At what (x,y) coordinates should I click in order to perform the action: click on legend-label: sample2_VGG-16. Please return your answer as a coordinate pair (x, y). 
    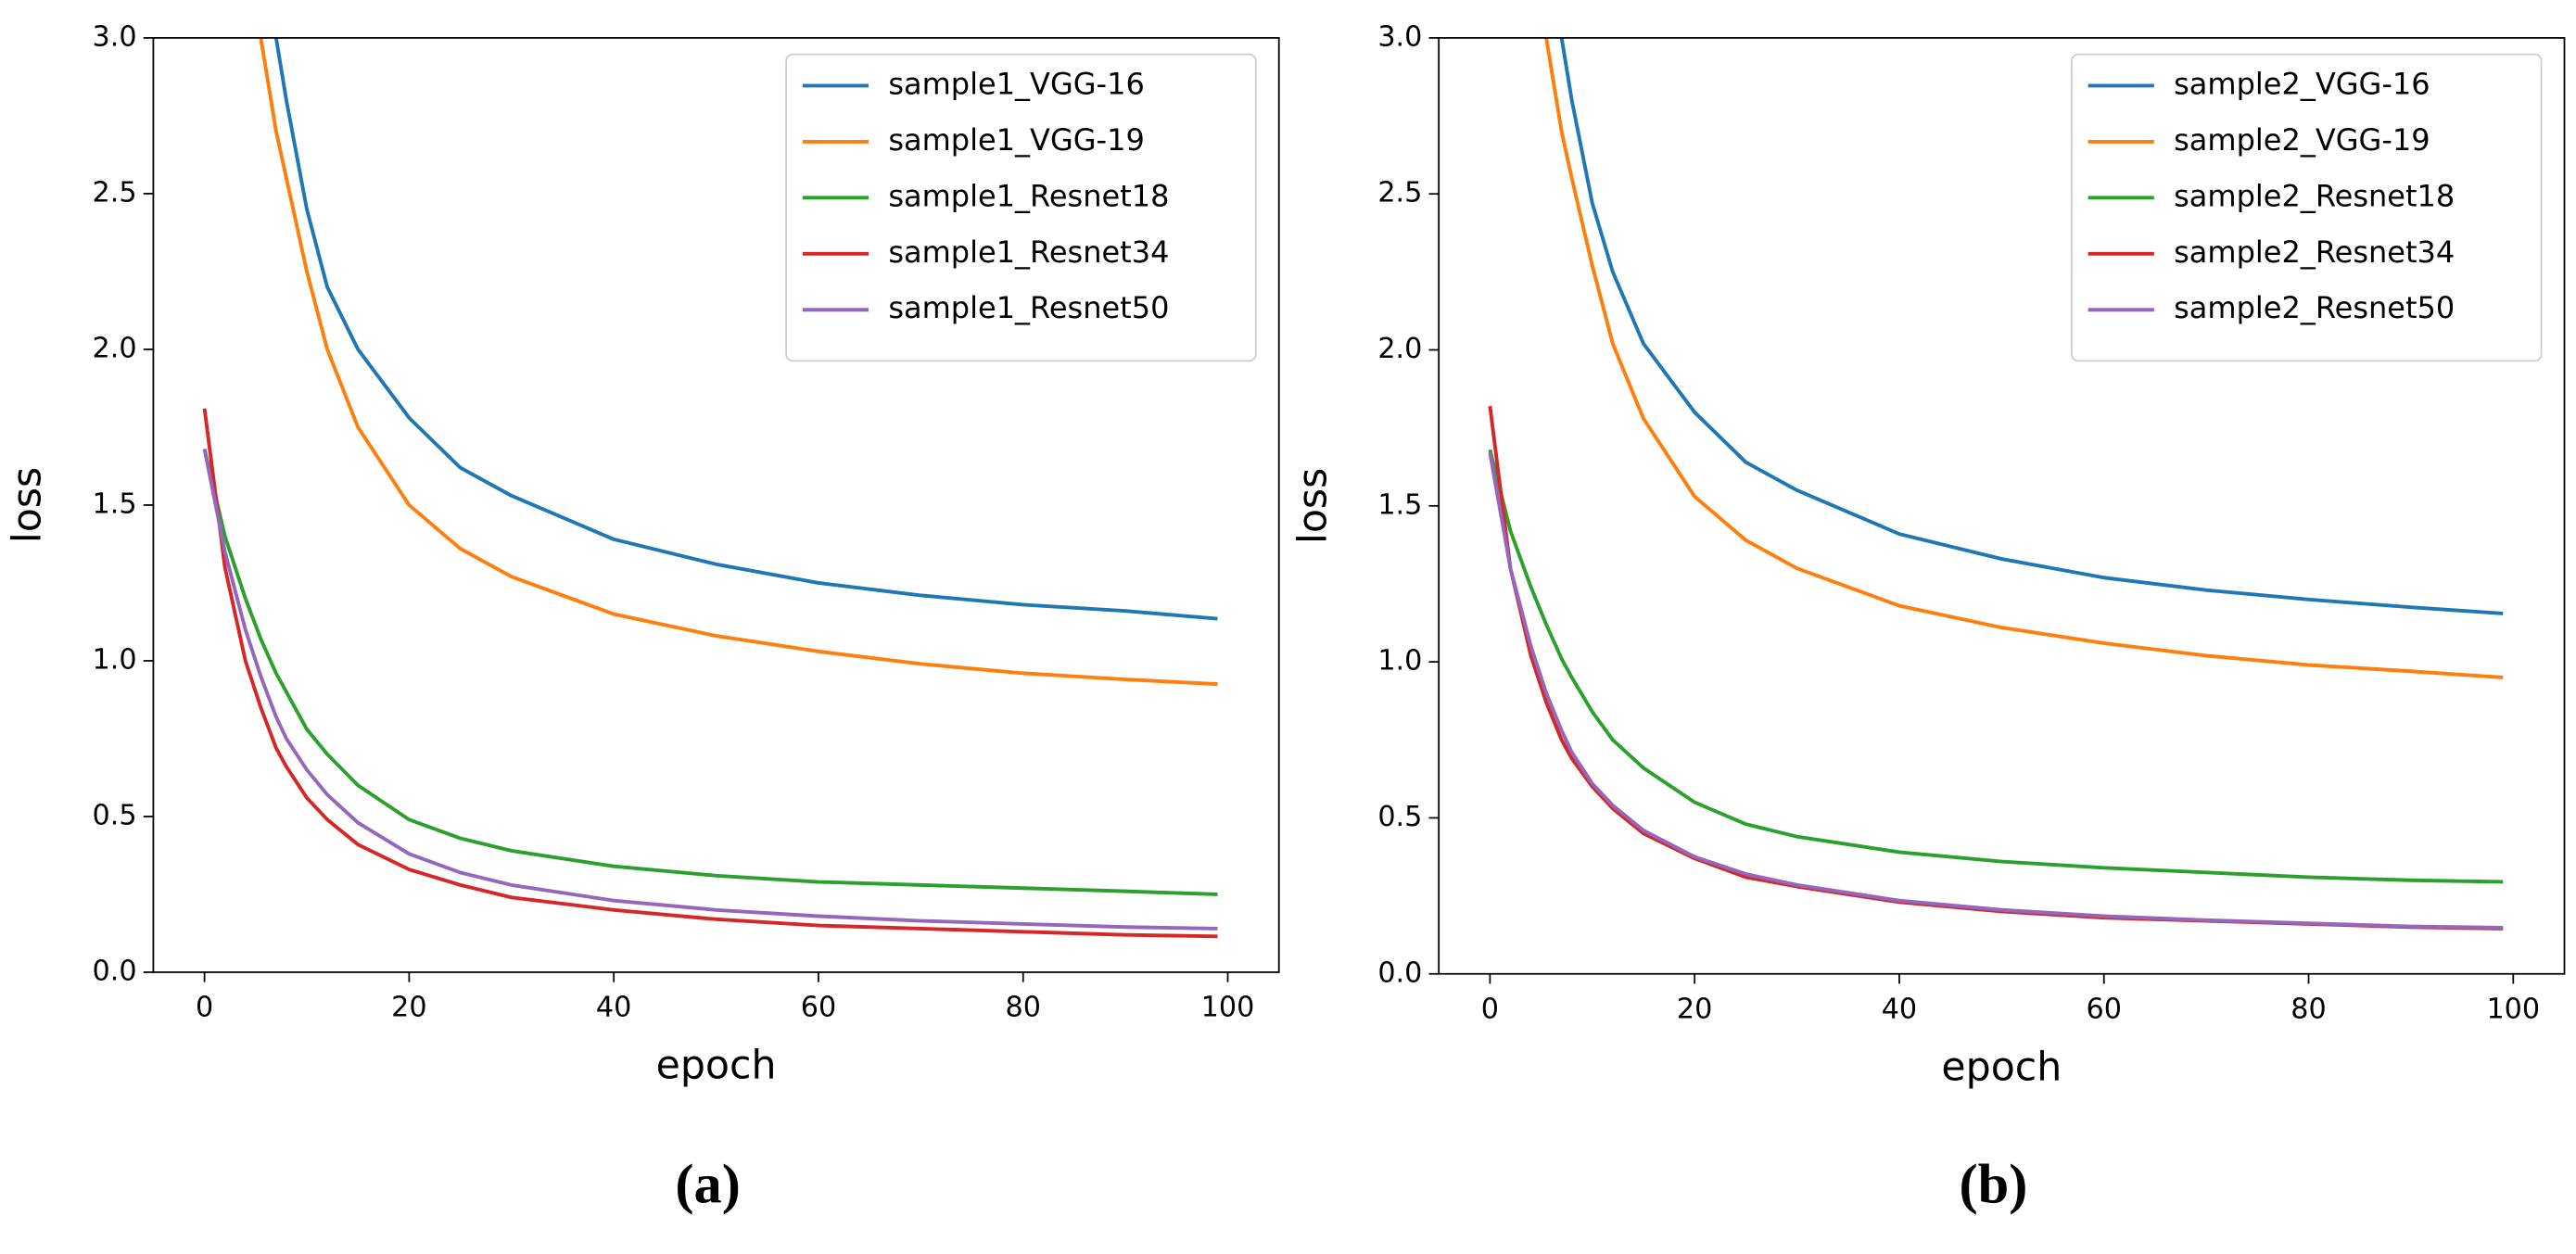
    Looking at the image, I should click on (2302, 83).